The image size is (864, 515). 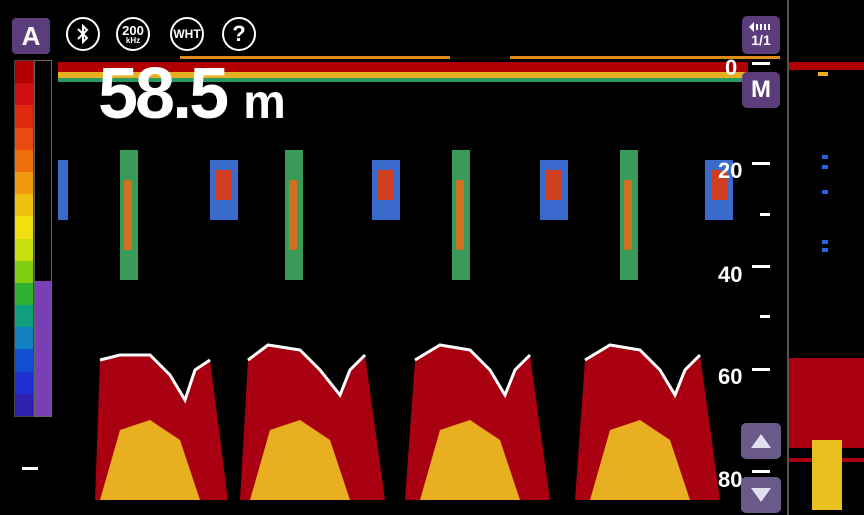 I want to click on triangle-down-icon, so click(x=761, y=495).